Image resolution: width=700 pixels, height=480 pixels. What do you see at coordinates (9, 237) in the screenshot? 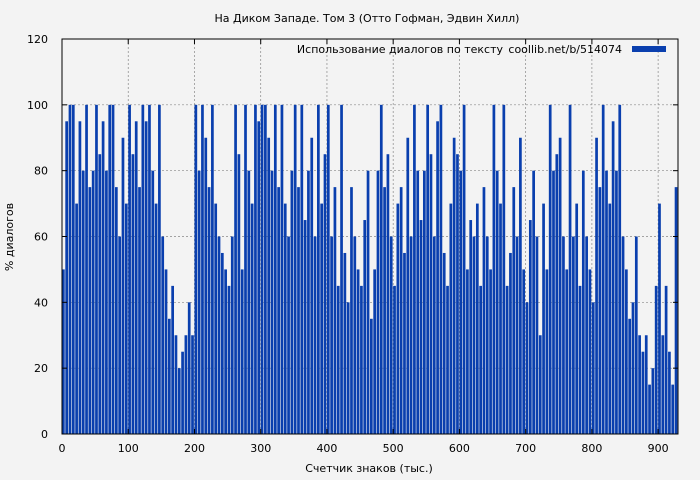
I see `y-axis-title: % диалогов` at bounding box center [9, 237].